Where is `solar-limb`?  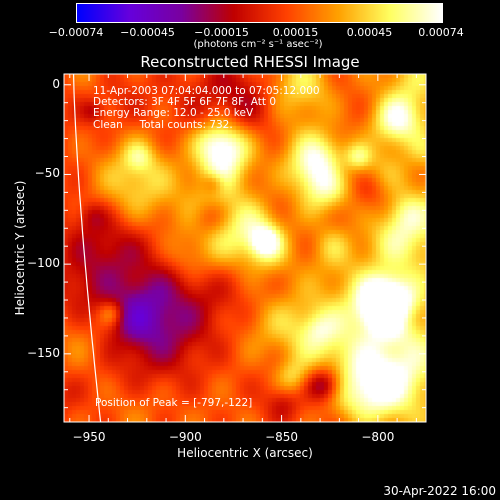 solar-limb is located at coordinates (87, 248).